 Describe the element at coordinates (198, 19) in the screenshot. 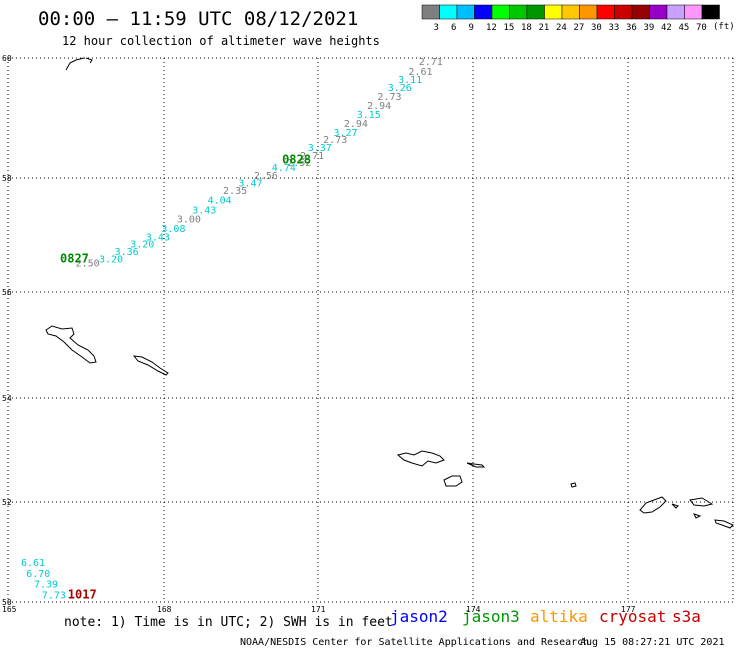

I see `map-title: 00:00 – 11:59 UTC 08/12/2021` at that location.